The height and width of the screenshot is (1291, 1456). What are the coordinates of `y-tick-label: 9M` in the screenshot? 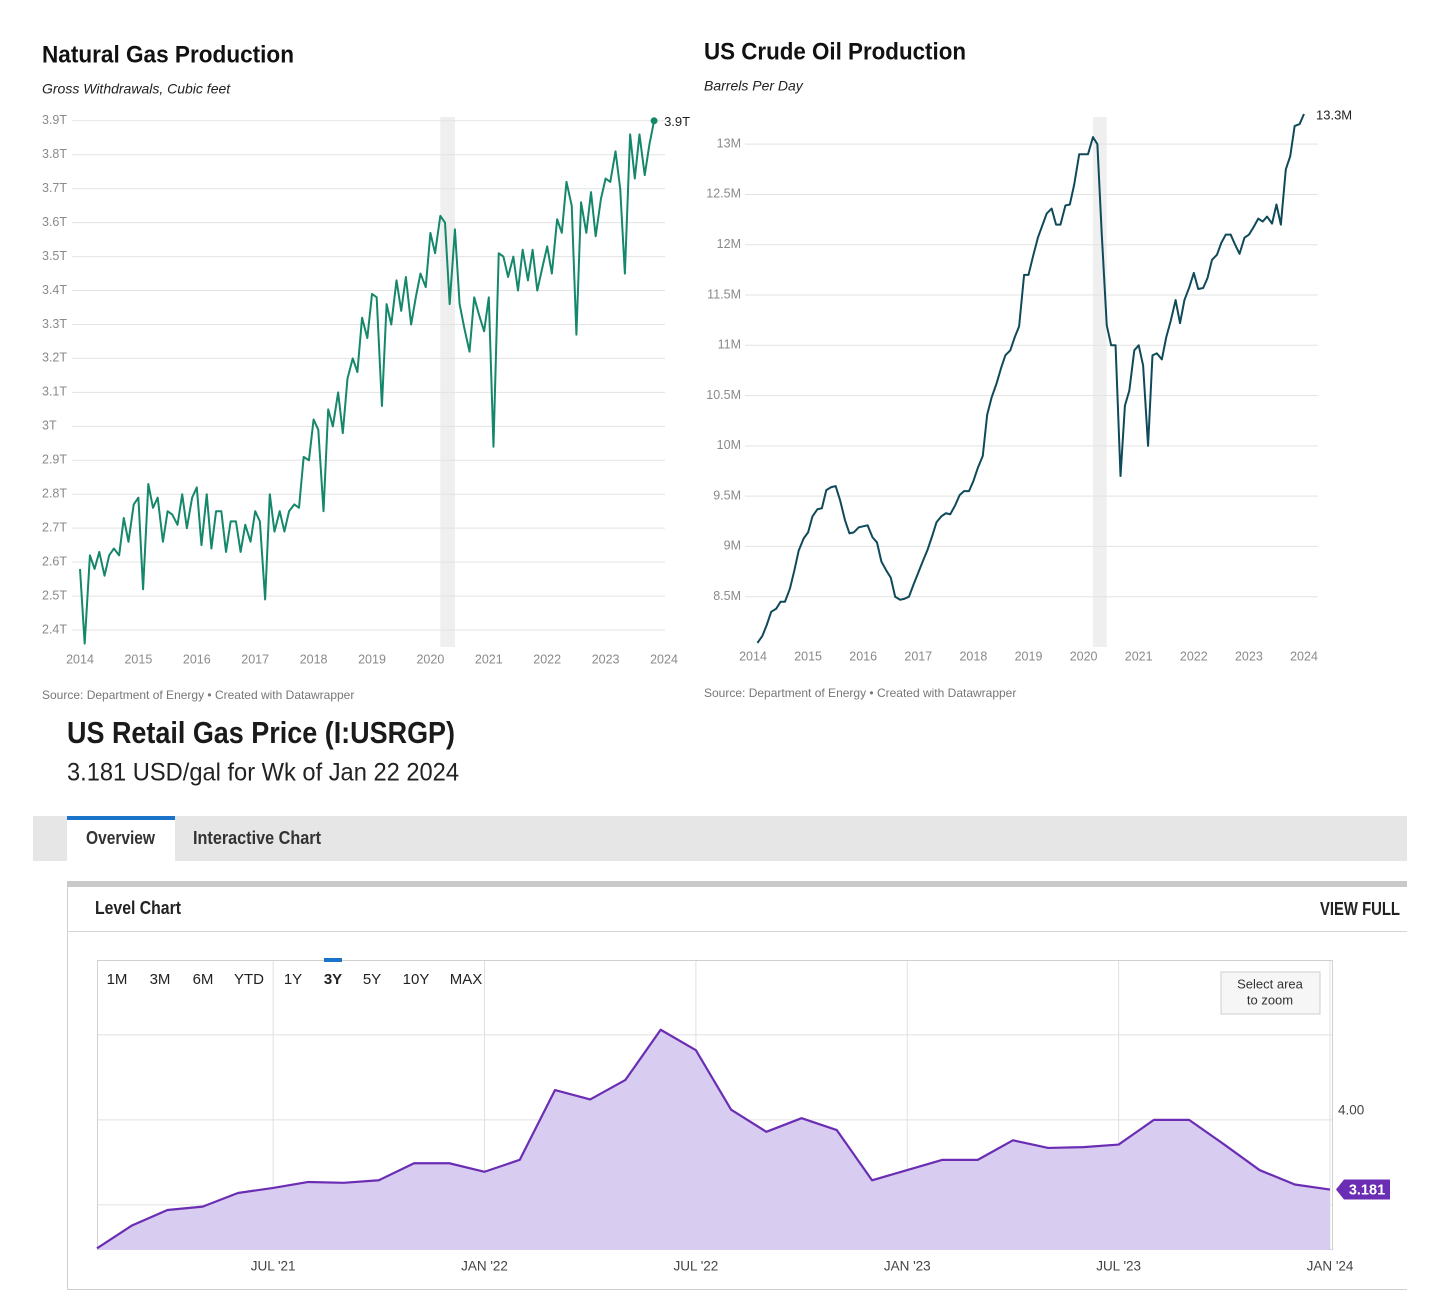 It's located at (732, 546).